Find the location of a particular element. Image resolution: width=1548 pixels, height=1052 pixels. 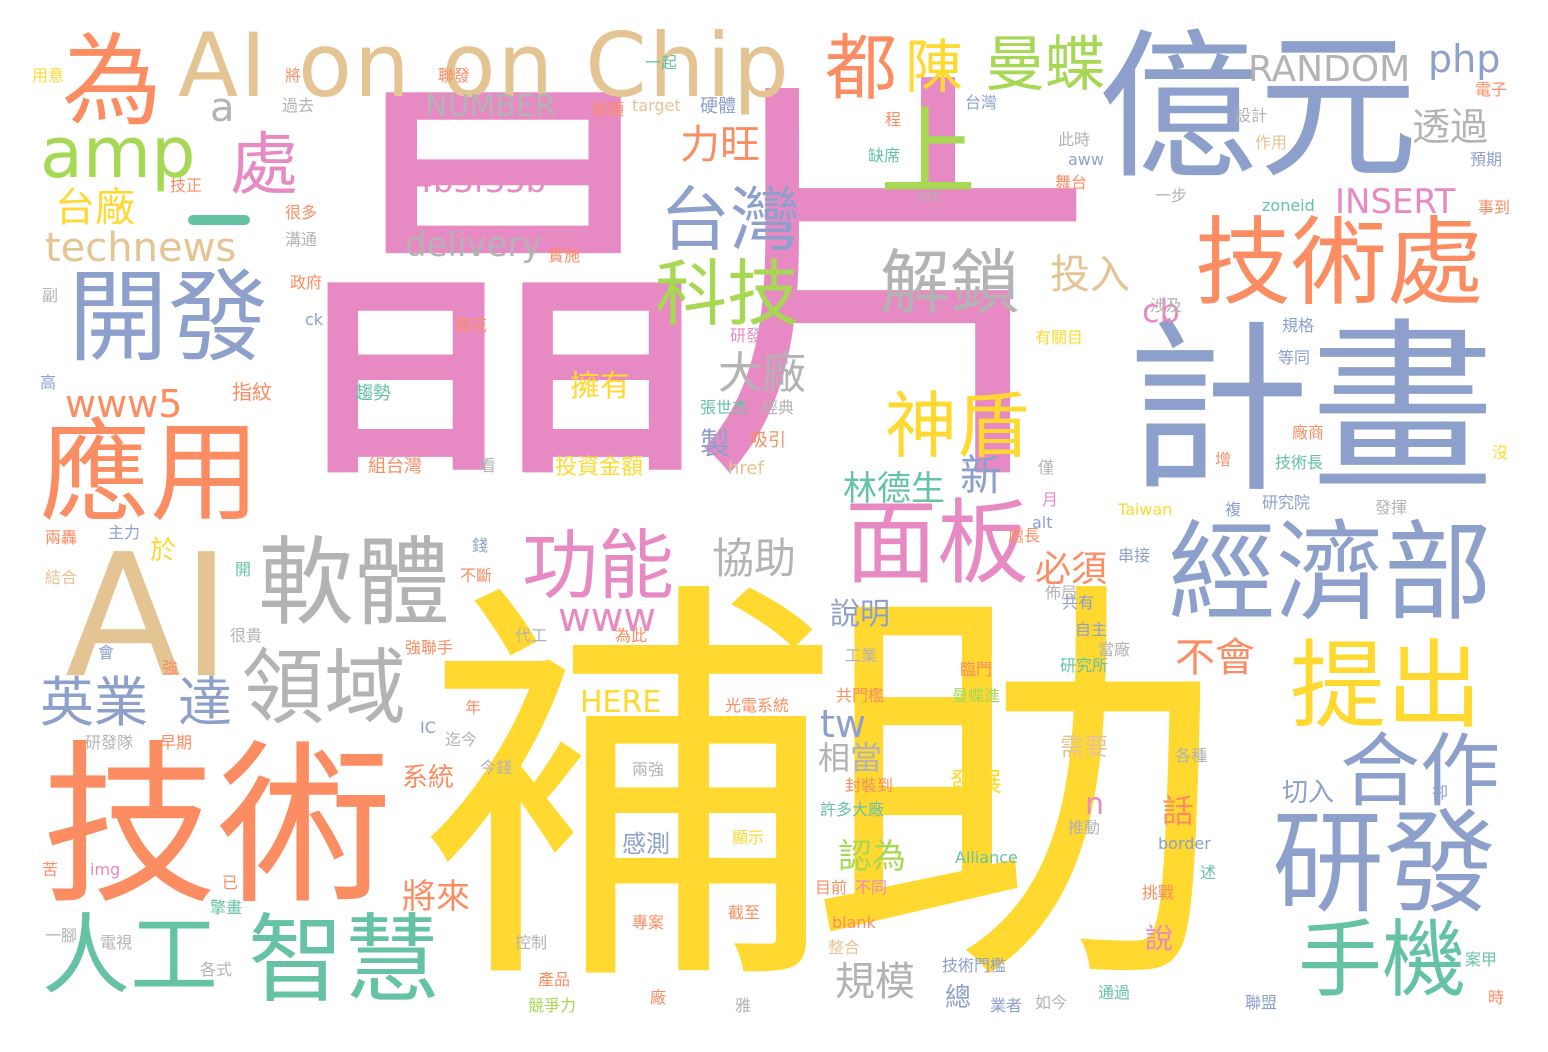

word-cb: cb is located at coordinates (1161, 311).